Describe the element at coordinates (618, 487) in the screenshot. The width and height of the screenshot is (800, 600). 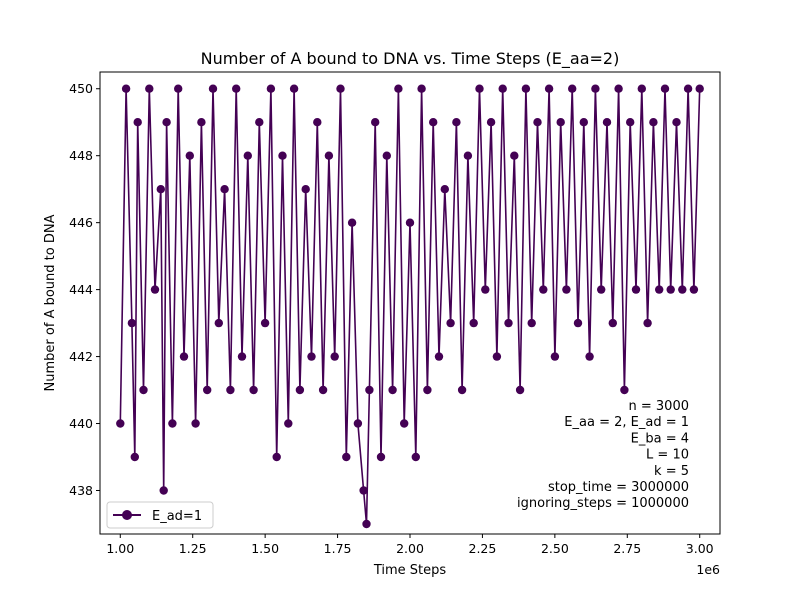
I see `annotation-line: stop_time = 3000000` at that location.